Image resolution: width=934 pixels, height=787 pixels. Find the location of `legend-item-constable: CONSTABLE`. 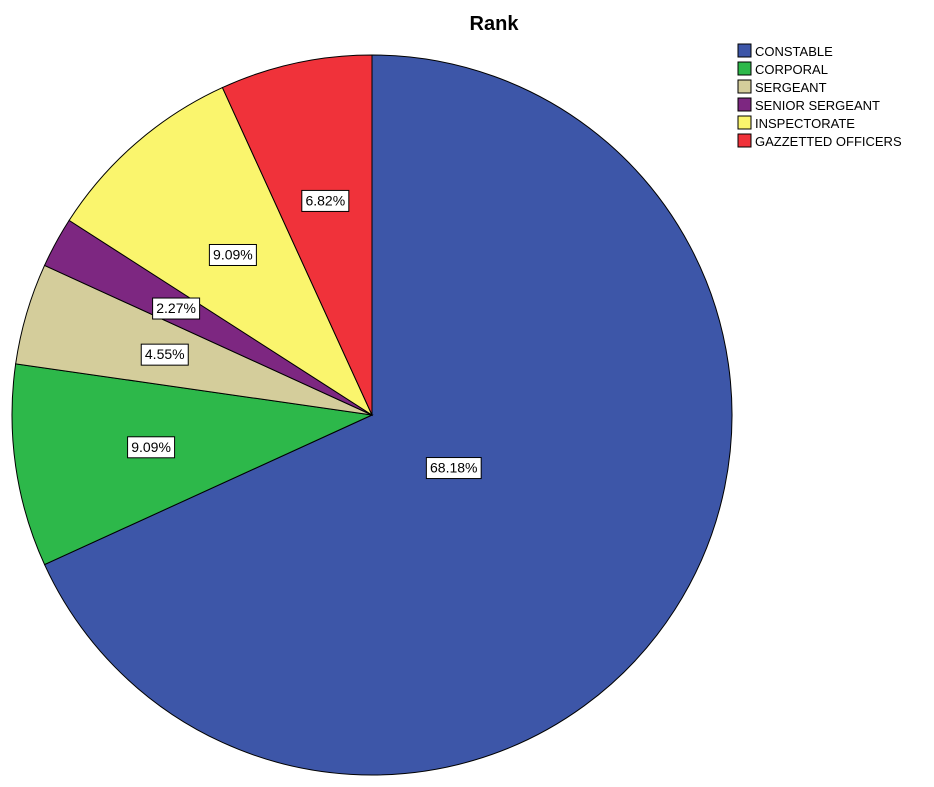

legend-item-constable: CONSTABLE is located at coordinates (785, 51).